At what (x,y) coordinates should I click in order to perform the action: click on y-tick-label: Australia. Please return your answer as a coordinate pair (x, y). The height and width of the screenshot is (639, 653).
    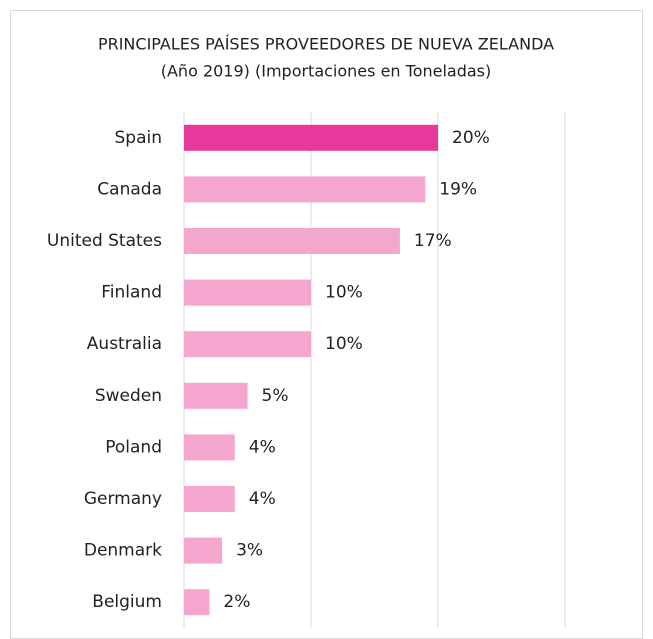
    Looking at the image, I should click on (124, 344).